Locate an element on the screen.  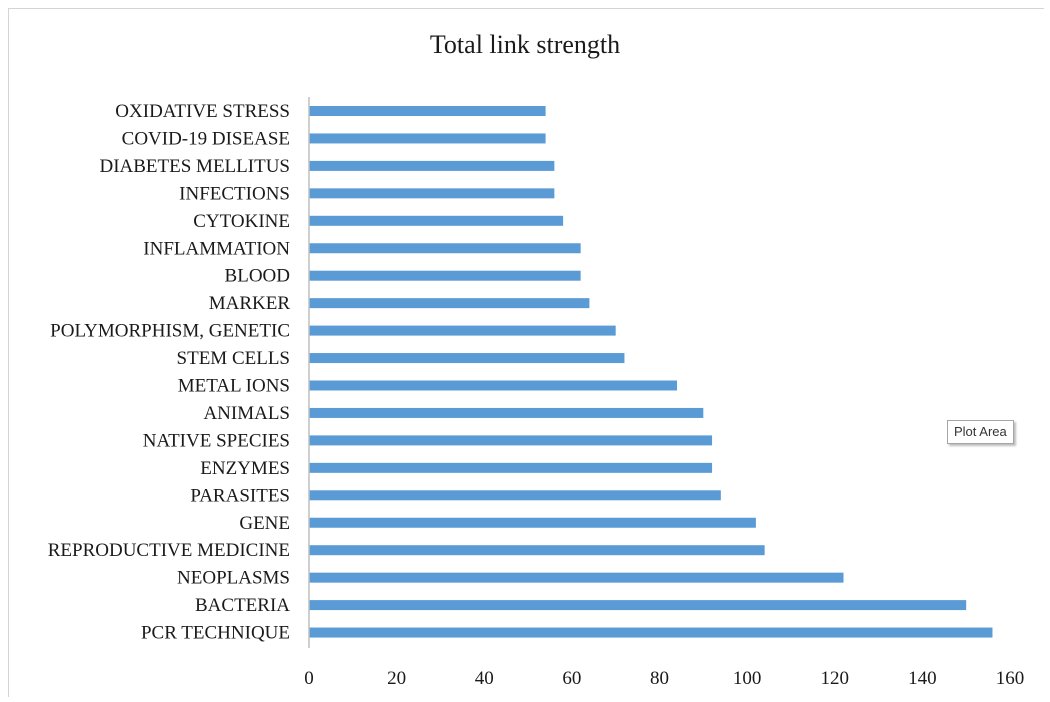
bar-infections is located at coordinates (432, 193).